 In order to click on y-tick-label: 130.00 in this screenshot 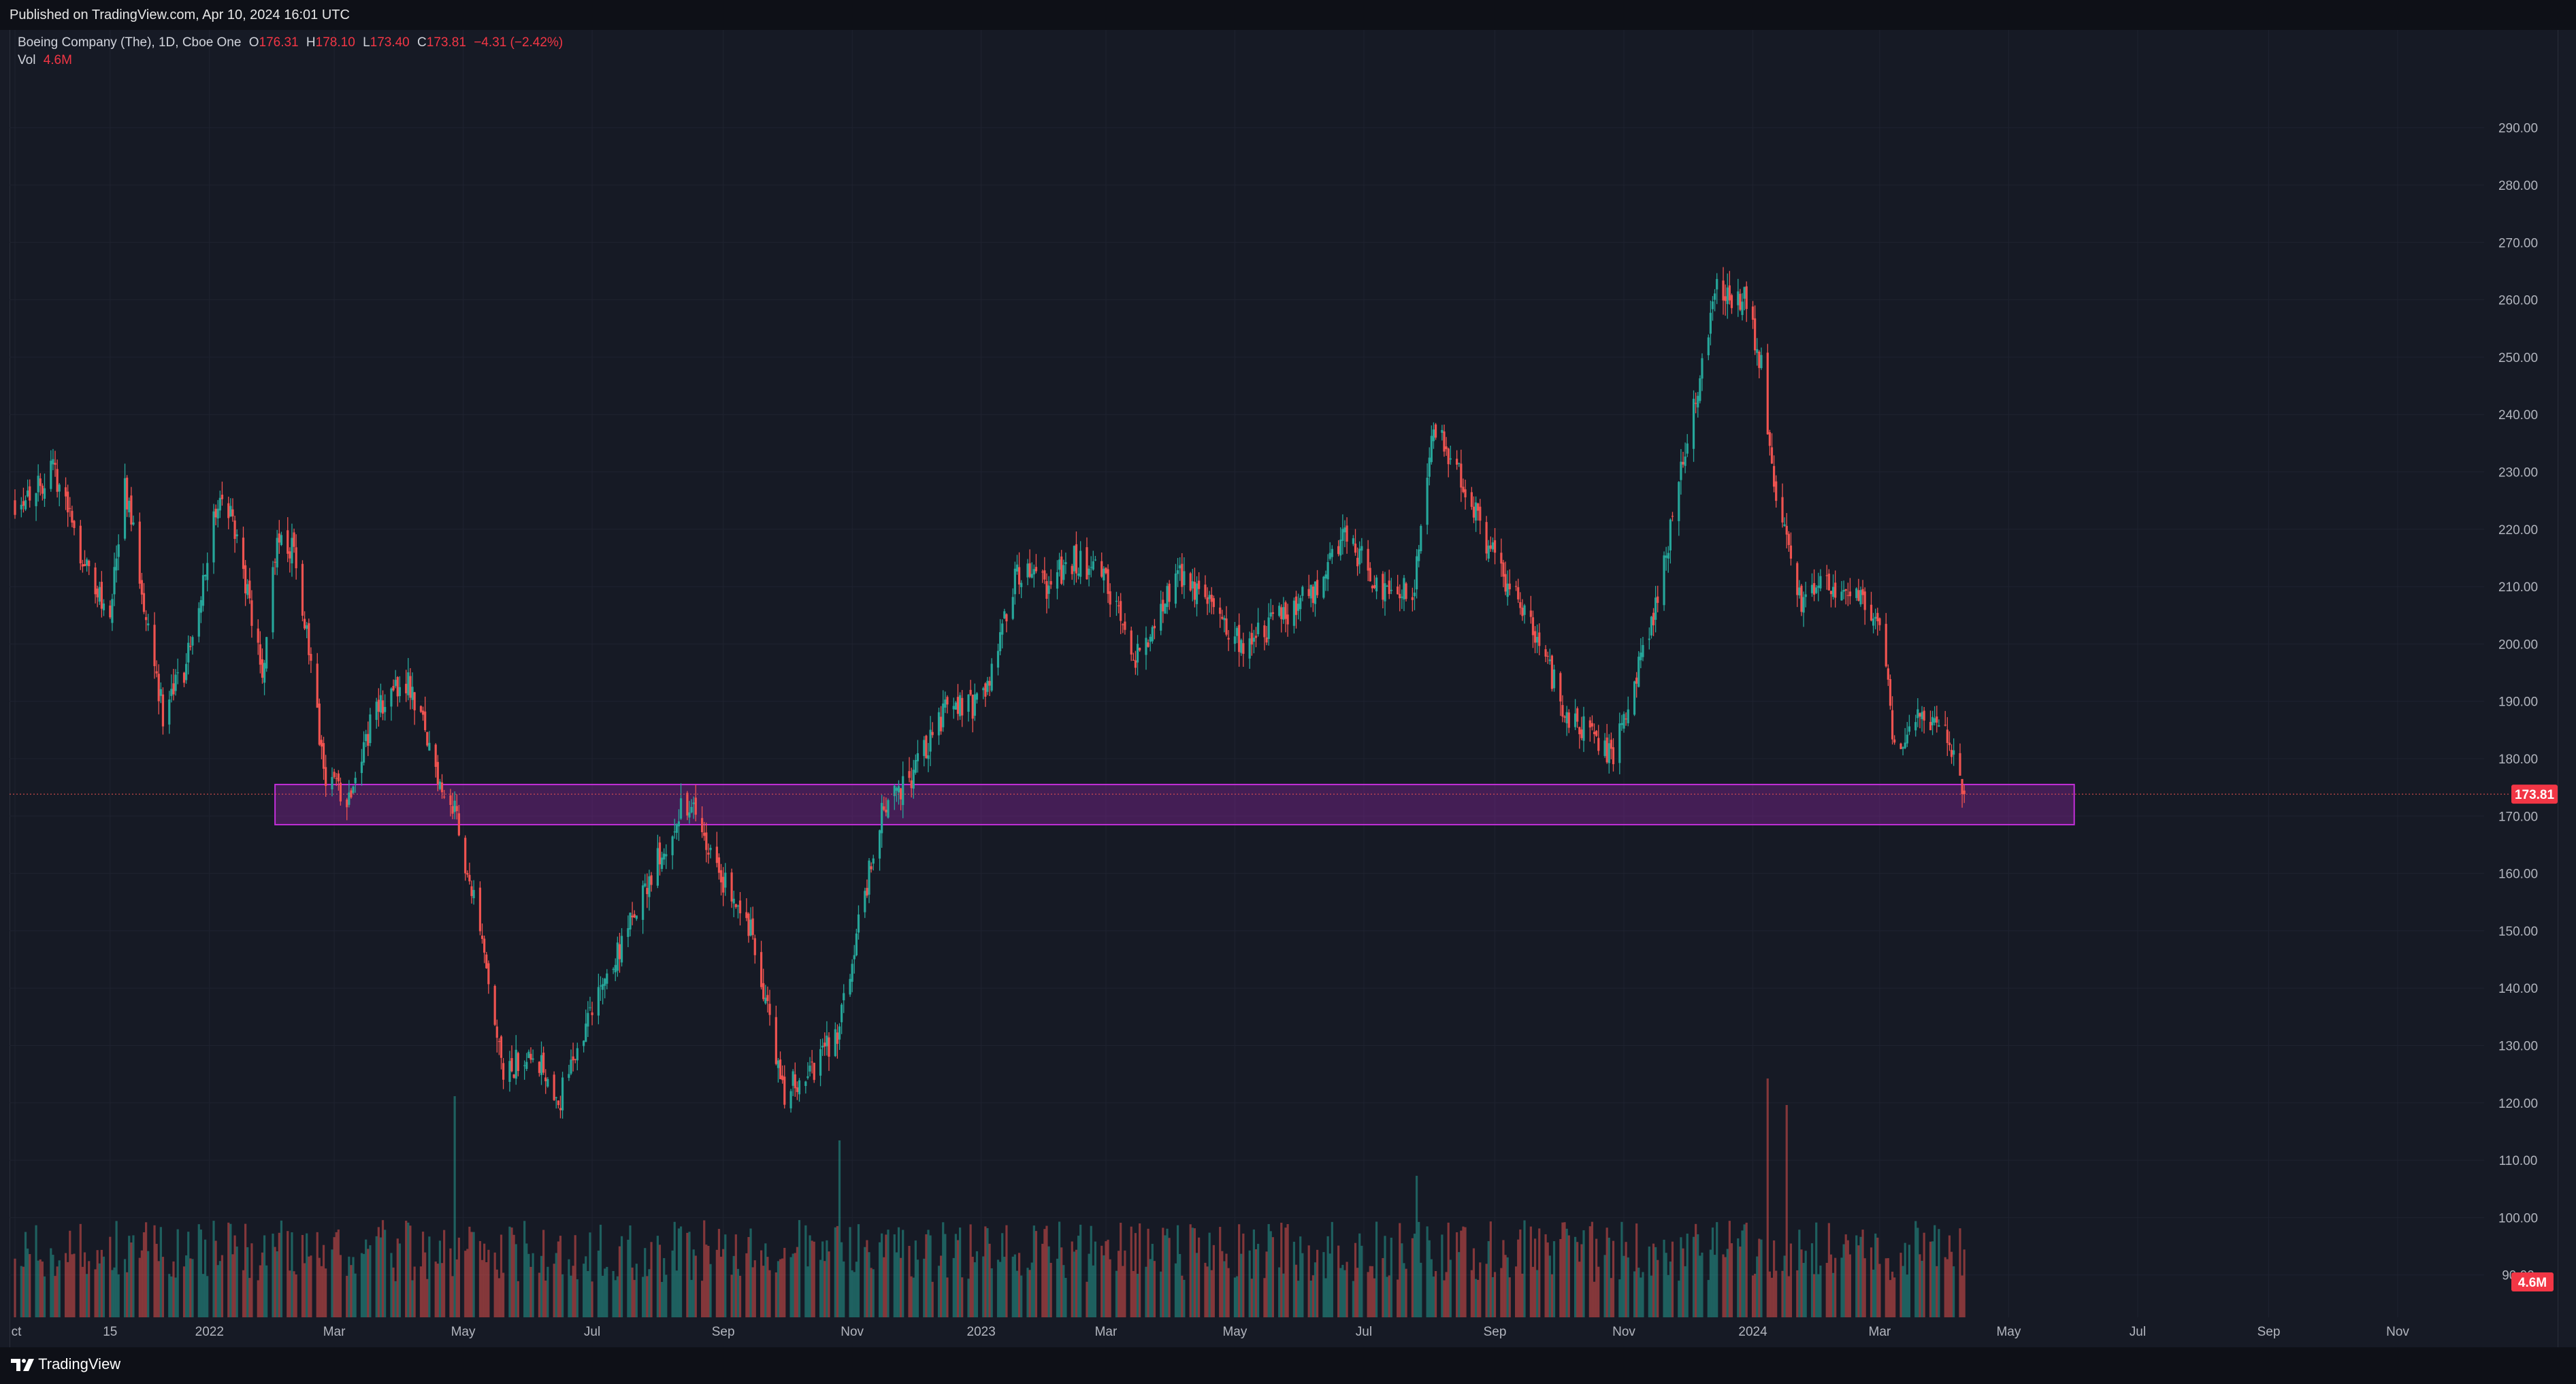, I will do `click(2518, 1047)`.